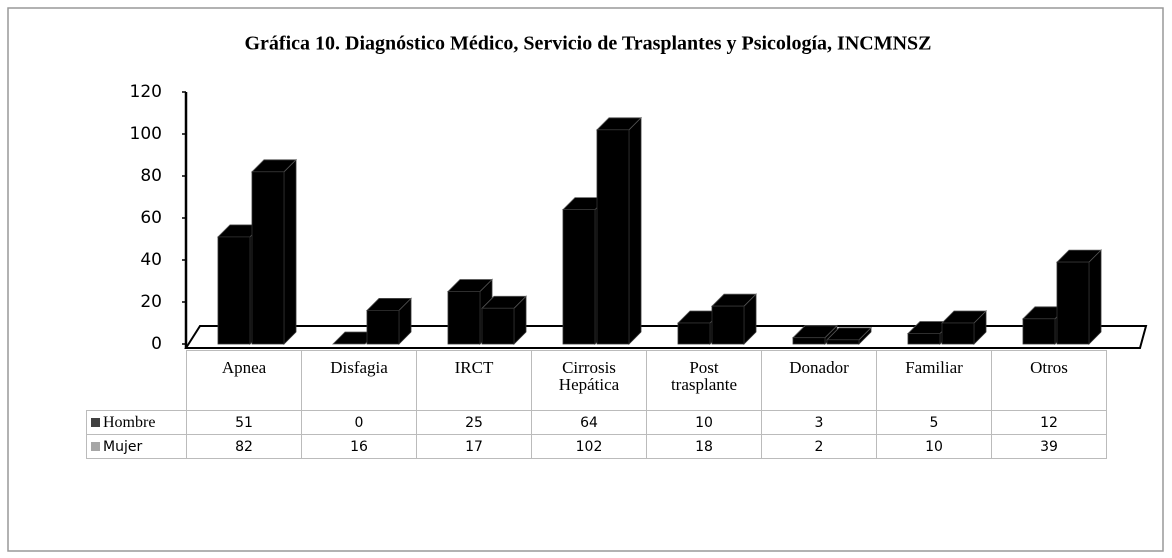 The image size is (1172, 558). What do you see at coordinates (244, 422) in the screenshot?
I see `table-value: 51` at bounding box center [244, 422].